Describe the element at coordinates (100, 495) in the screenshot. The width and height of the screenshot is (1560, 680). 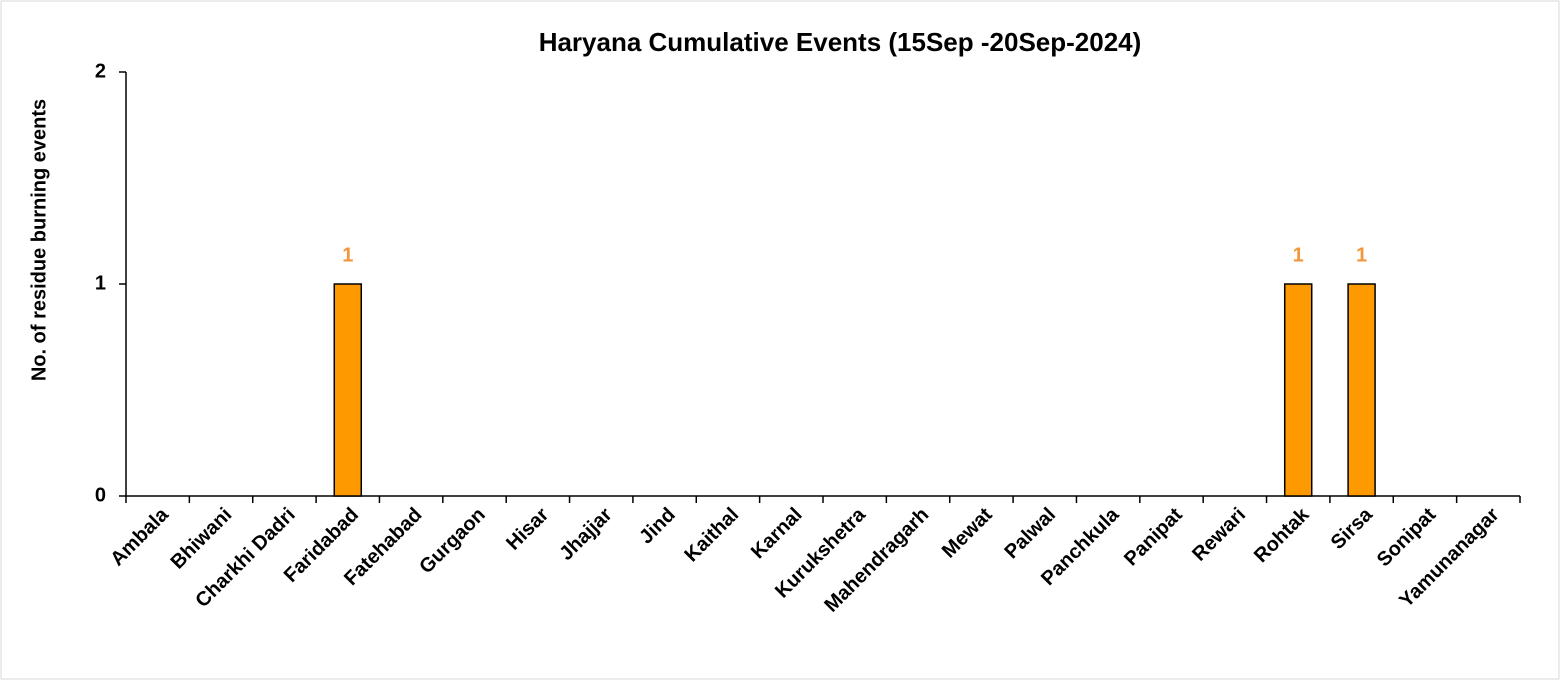
I see `y-tick-label: 0` at that location.